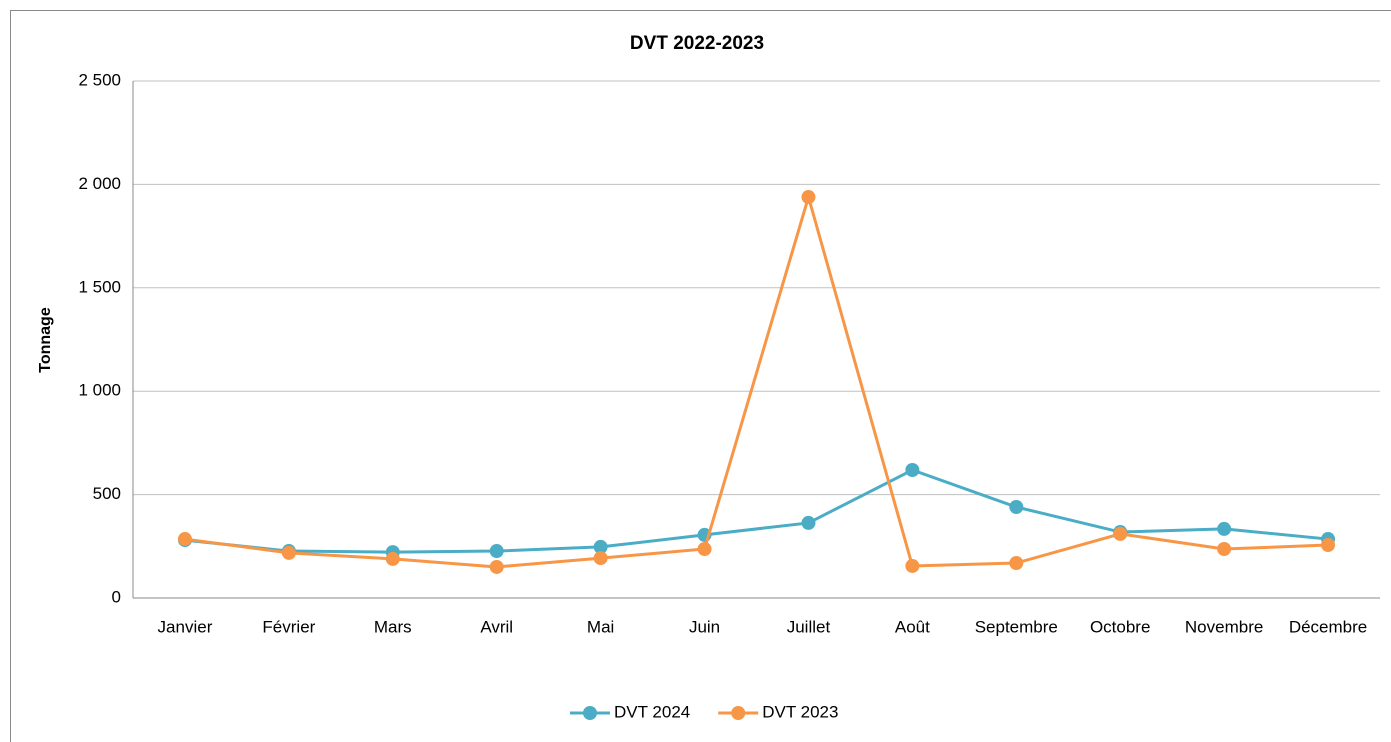 Image resolution: width=1391 pixels, height=742 pixels. What do you see at coordinates (107, 493) in the screenshot?
I see `y-tick-label: 500` at bounding box center [107, 493].